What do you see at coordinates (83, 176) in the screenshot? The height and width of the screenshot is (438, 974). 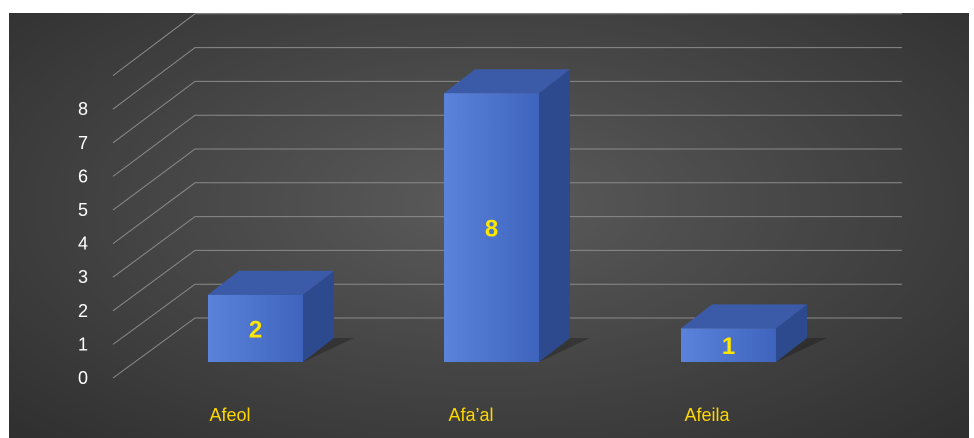 I see `y-tick-label: 6` at bounding box center [83, 176].